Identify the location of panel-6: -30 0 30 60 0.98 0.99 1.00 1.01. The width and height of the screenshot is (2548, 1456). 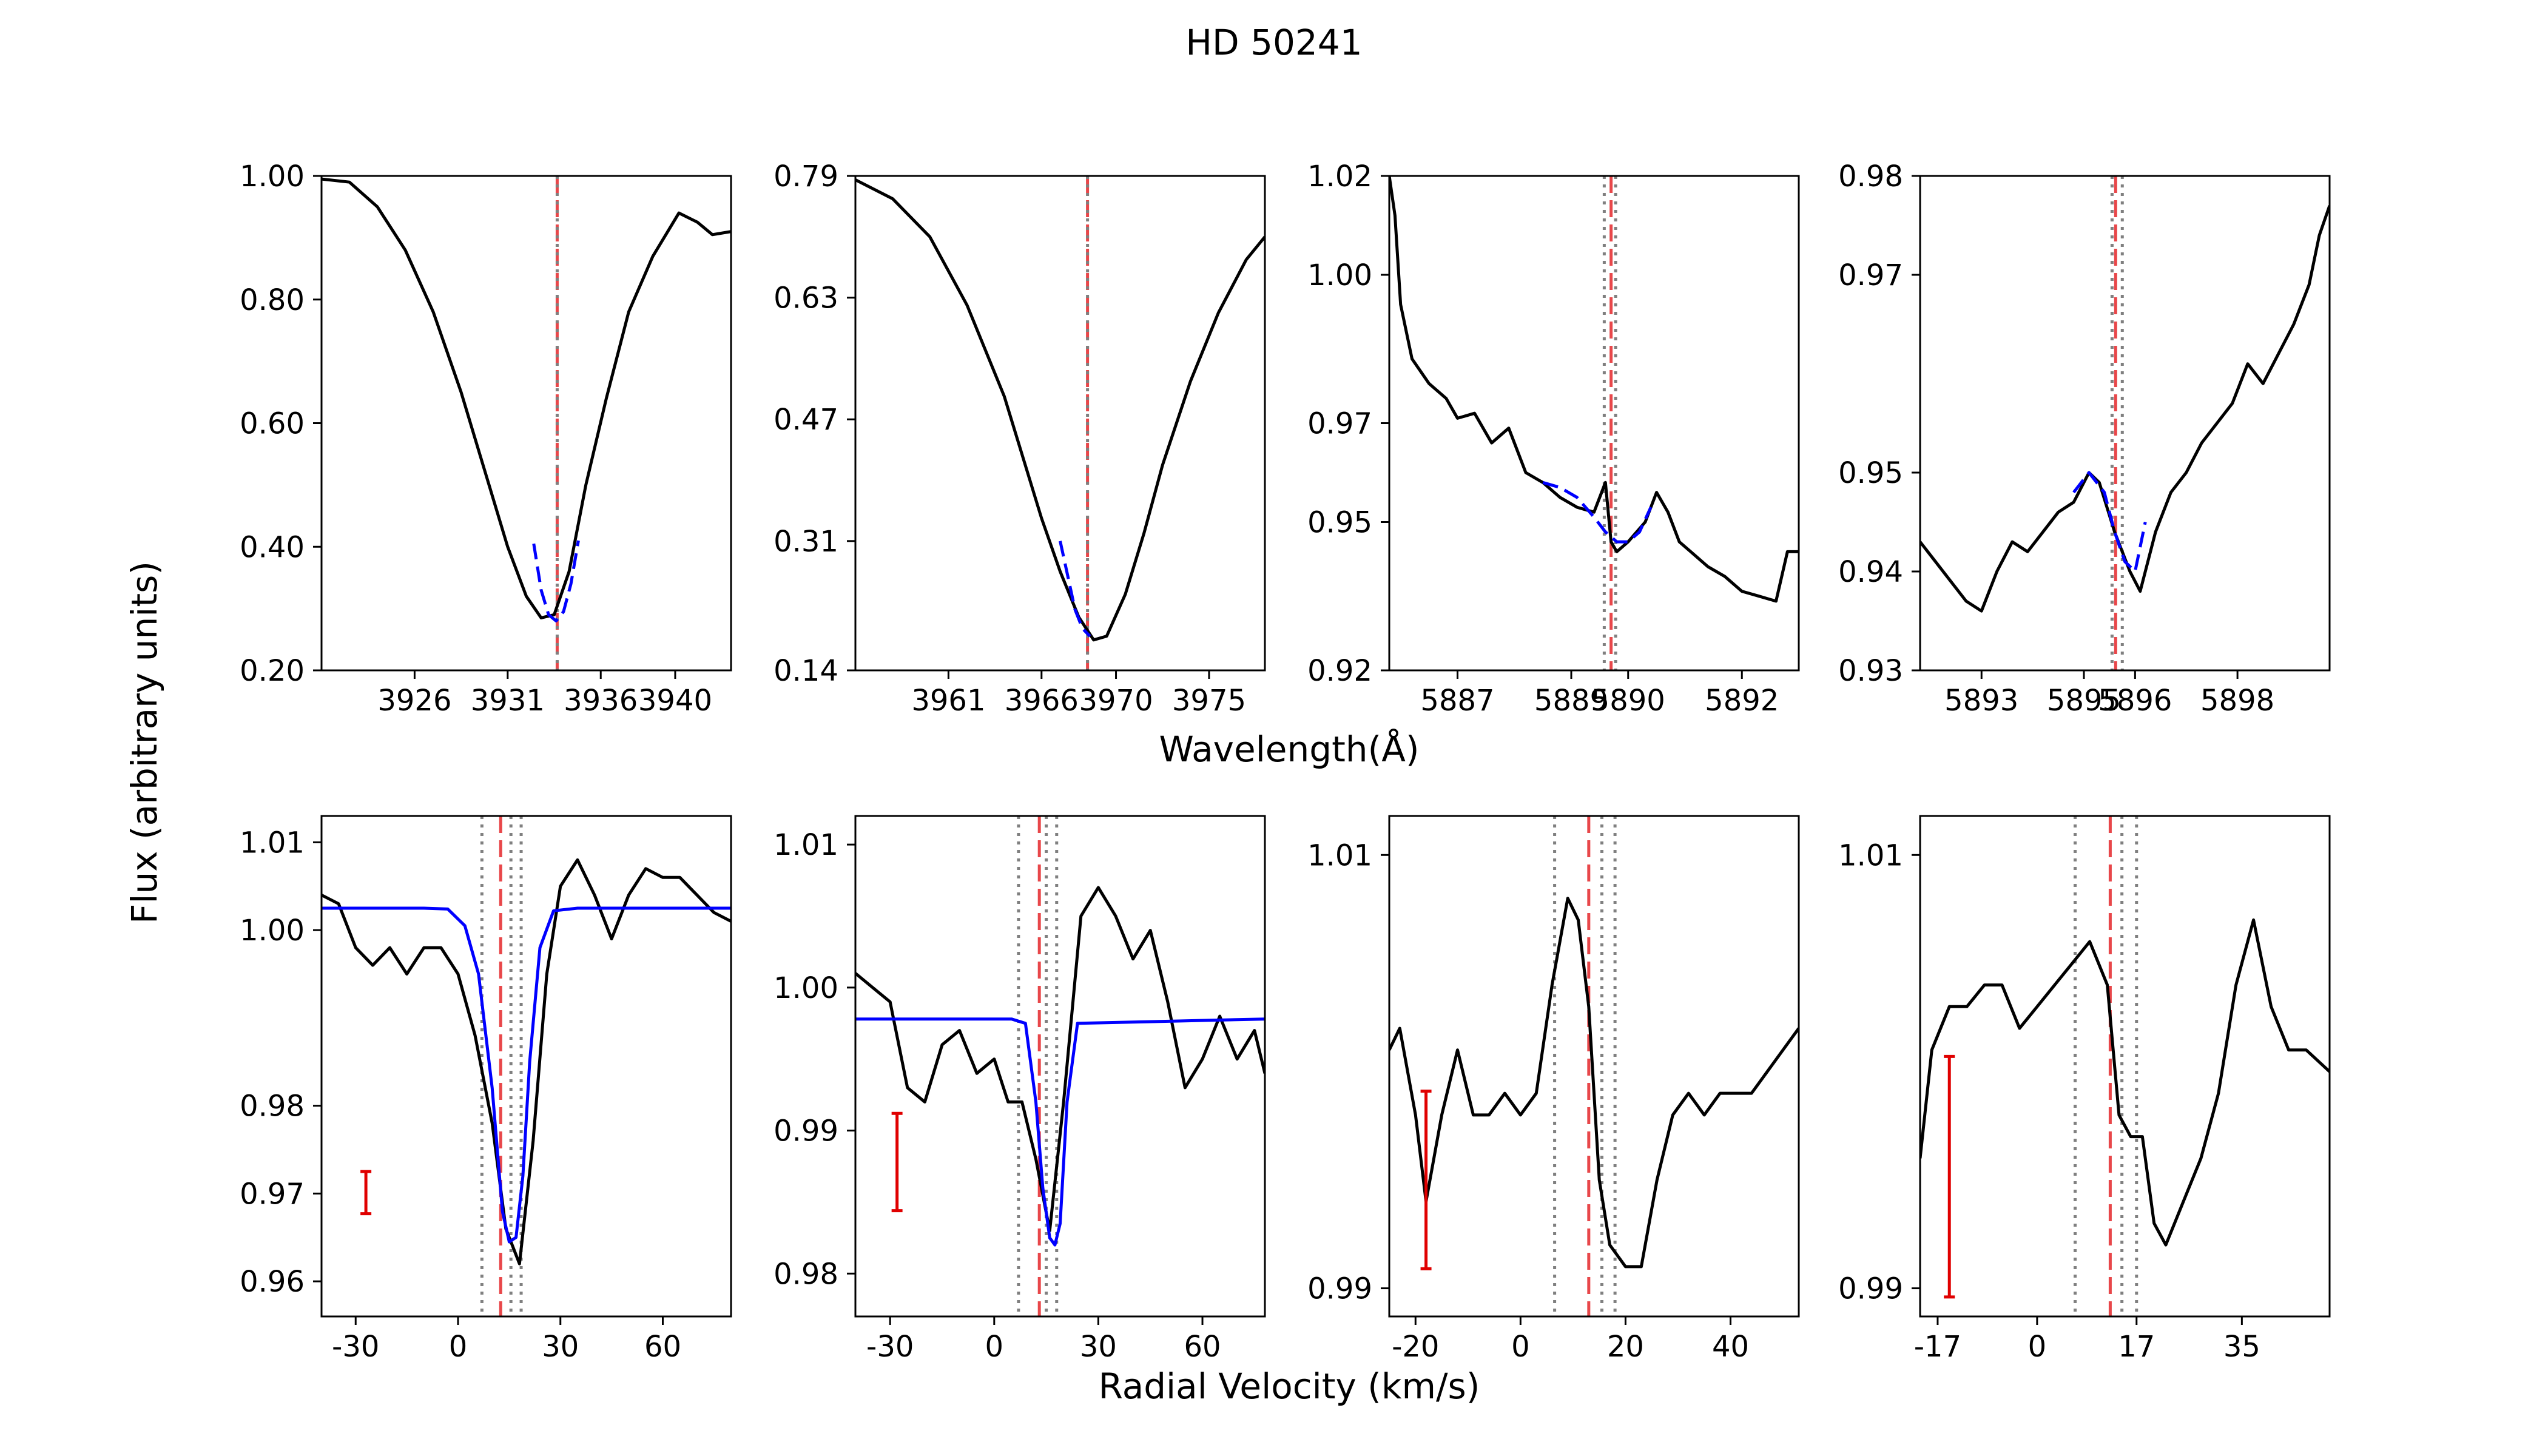
(1020, 1089).